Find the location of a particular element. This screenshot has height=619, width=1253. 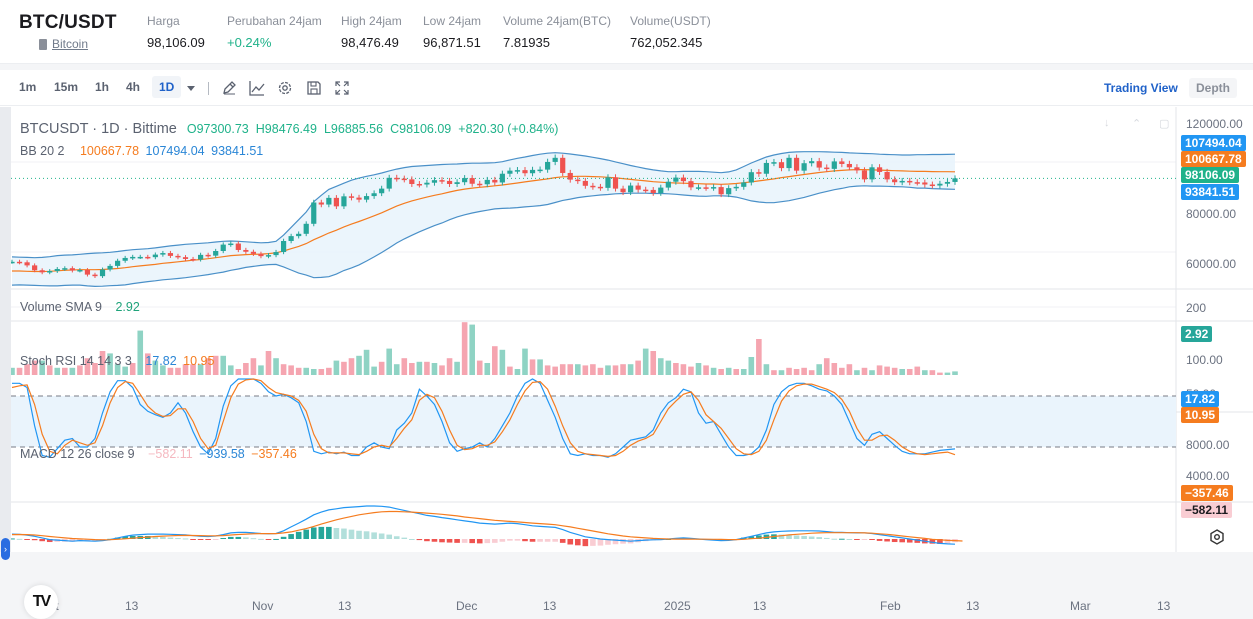

volume-tick: 200 is located at coordinates (1196, 308).